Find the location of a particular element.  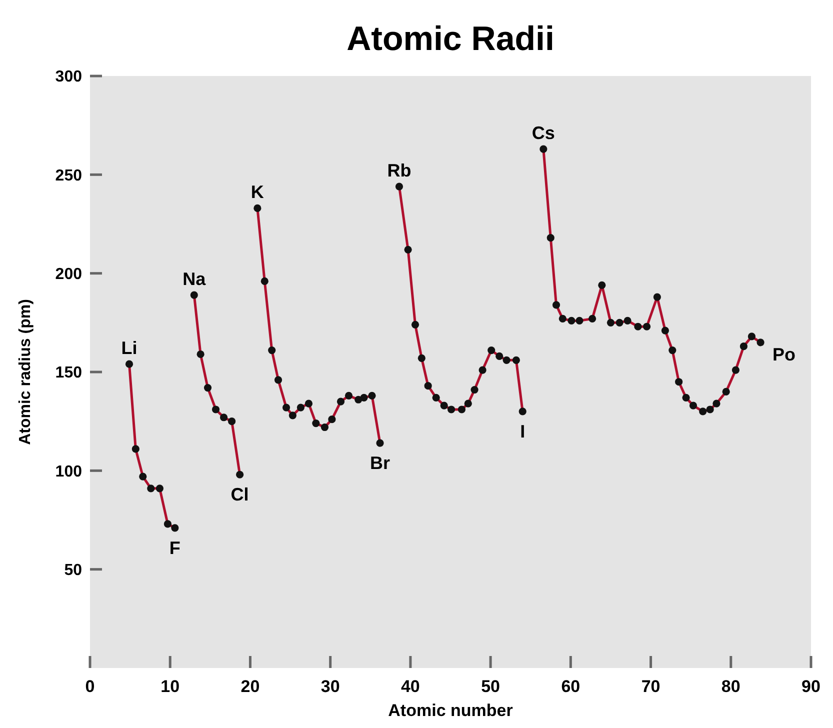

x-tick-label: 70 is located at coordinates (650, 686).